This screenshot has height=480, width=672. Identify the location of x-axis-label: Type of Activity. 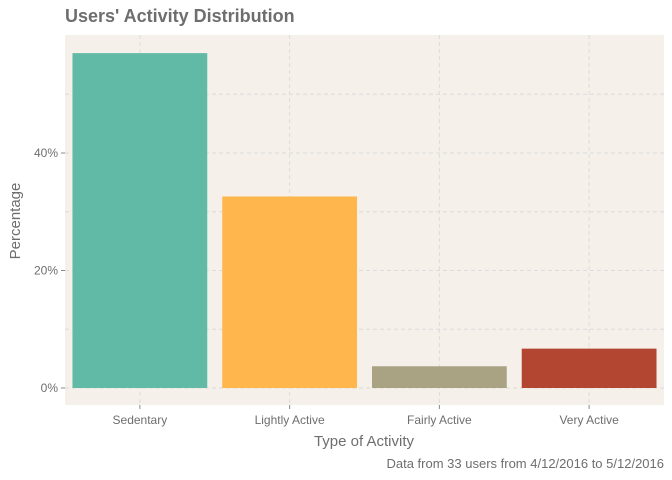
(364, 441).